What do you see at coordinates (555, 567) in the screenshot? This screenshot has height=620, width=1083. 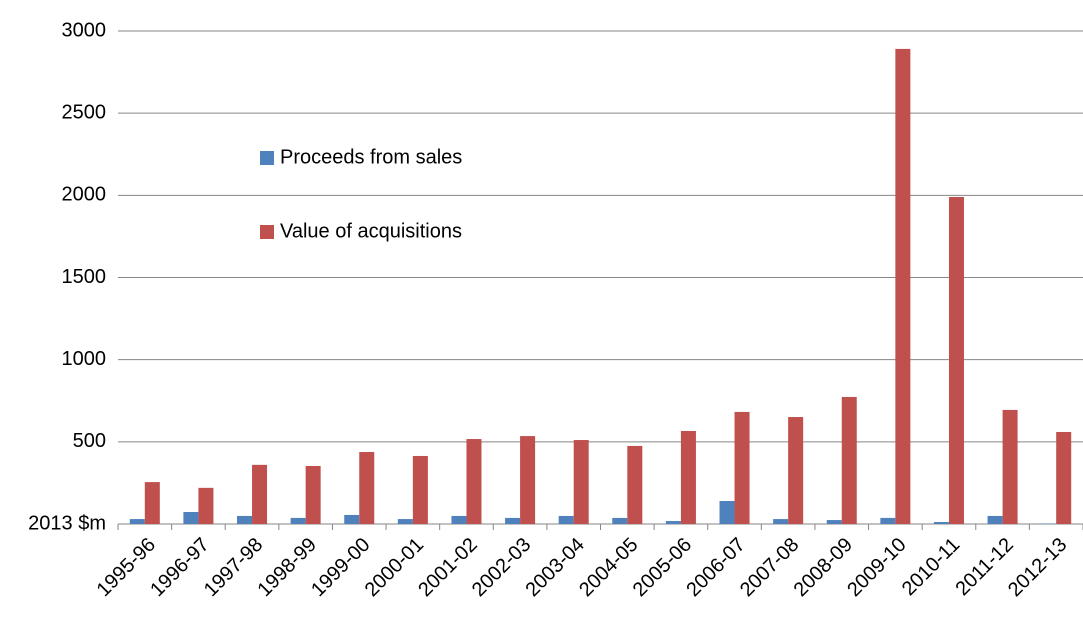 I see `x-tick-label: 2003-04` at bounding box center [555, 567].